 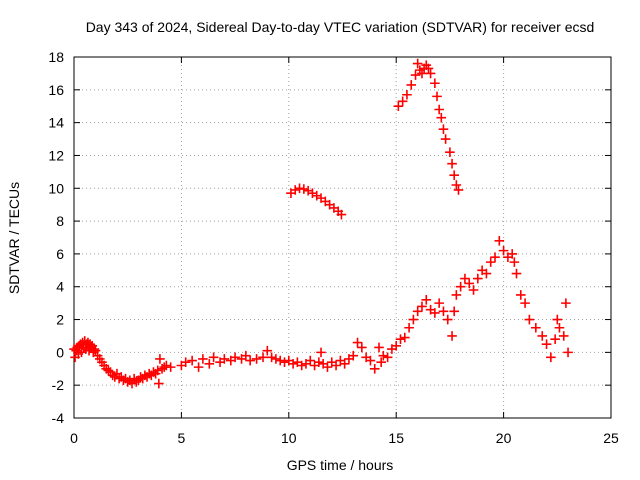 I want to click on y-tick-label: 16, so click(x=56, y=90).